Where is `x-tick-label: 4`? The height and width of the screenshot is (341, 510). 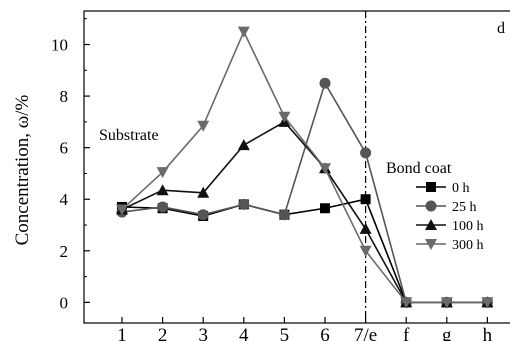 x-tick-label: 4 is located at coordinates (244, 333).